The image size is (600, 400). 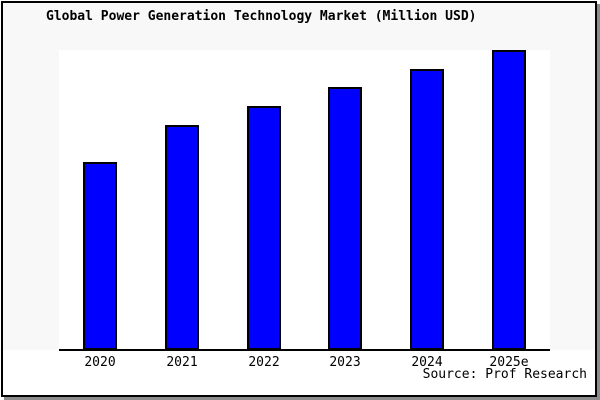 I want to click on source-note: Source: Prof Research, so click(x=504, y=374).